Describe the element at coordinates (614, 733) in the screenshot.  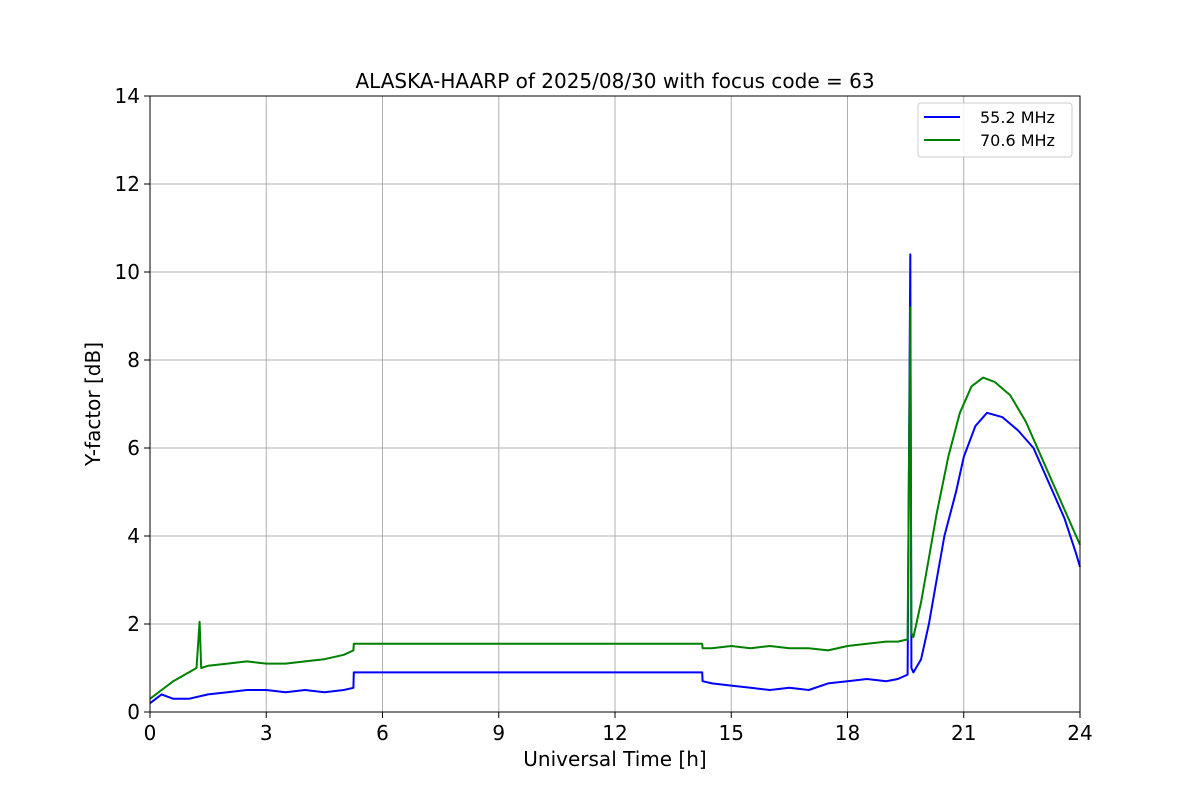
I see `x-tick-label: 12` at that location.